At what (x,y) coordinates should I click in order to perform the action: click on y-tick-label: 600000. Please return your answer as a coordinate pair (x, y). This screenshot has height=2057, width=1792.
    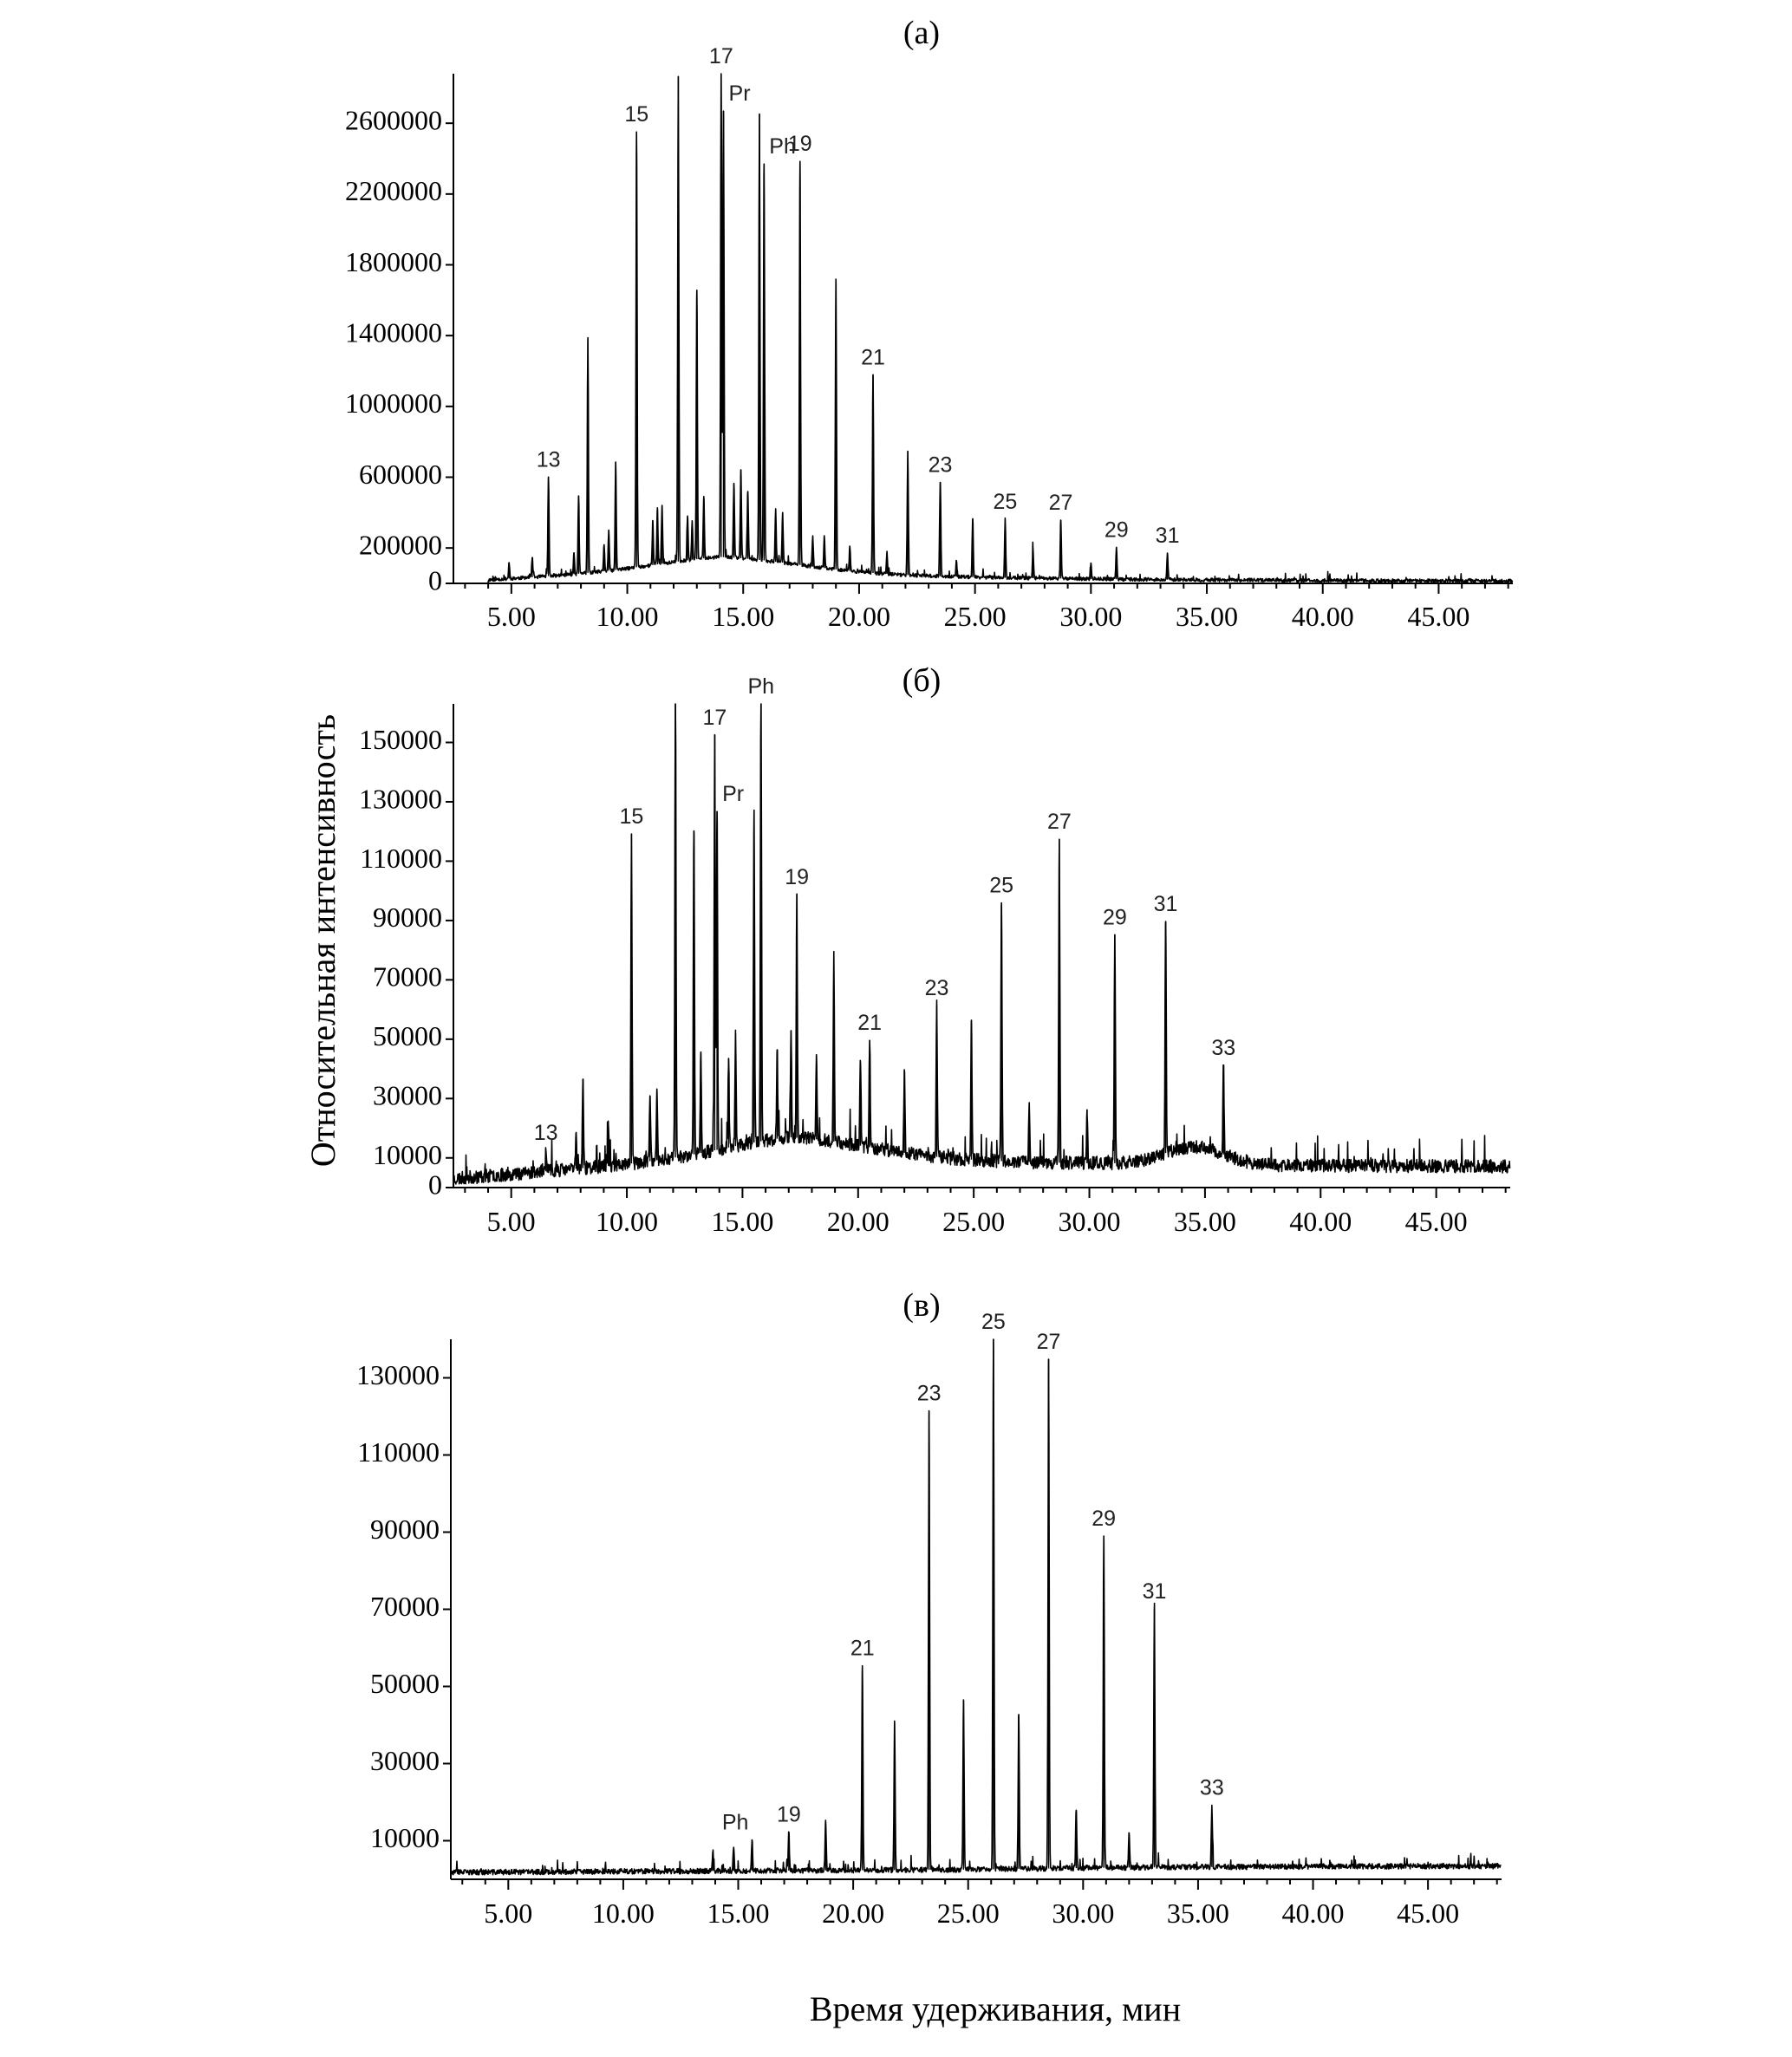
    Looking at the image, I should click on (400, 475).